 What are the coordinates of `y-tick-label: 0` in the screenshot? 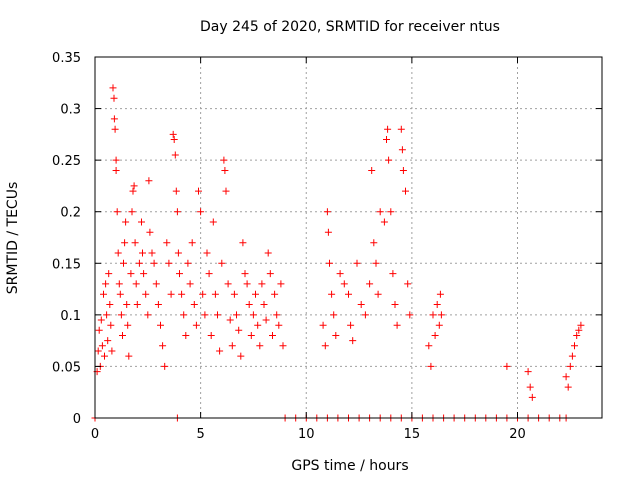 It's located at (77, 419).